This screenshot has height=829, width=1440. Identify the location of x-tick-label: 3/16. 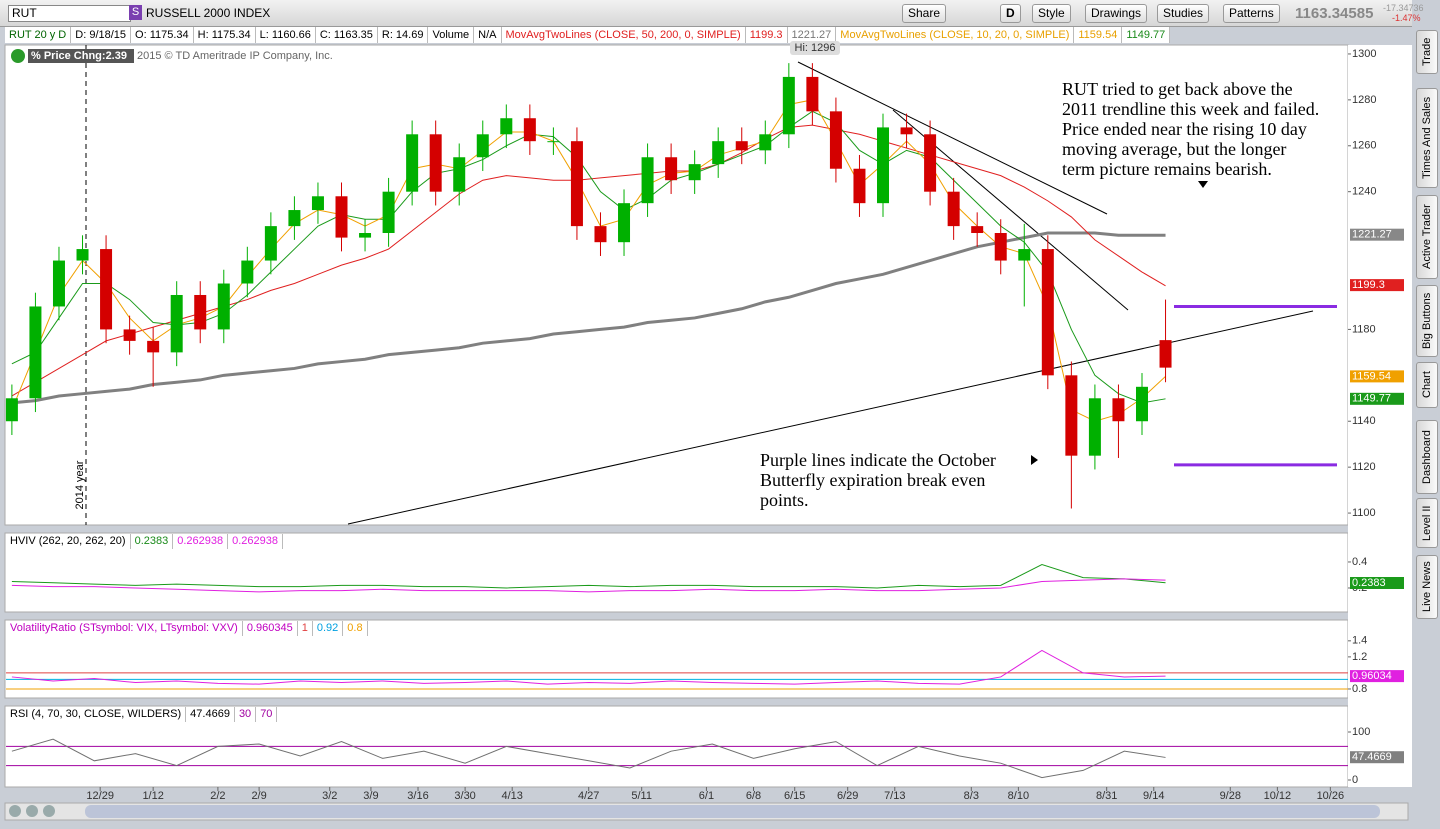
(417, 796).